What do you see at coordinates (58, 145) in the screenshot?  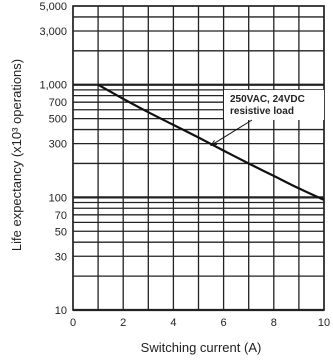 I see `y-tick-label: 300` at bounding box center [58, 145].